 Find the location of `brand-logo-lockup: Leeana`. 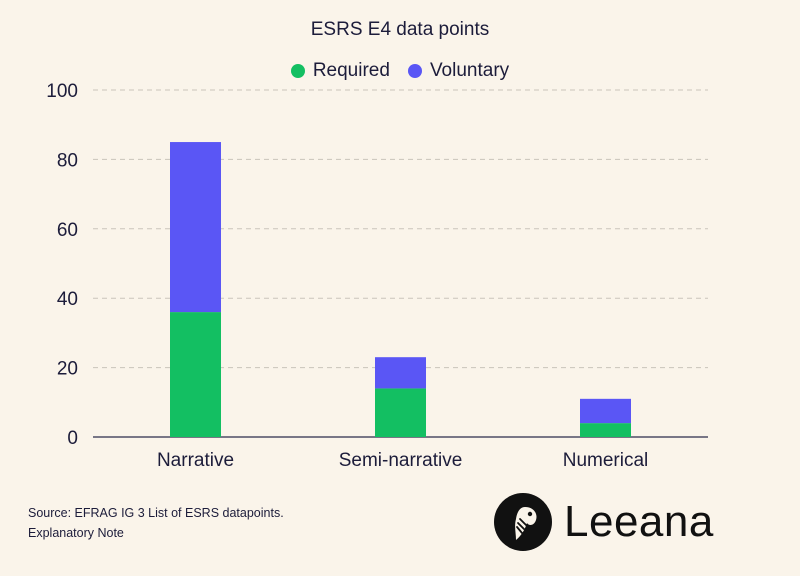

brand-logo-lockup: Leeana is located at coordinates (604, 522).